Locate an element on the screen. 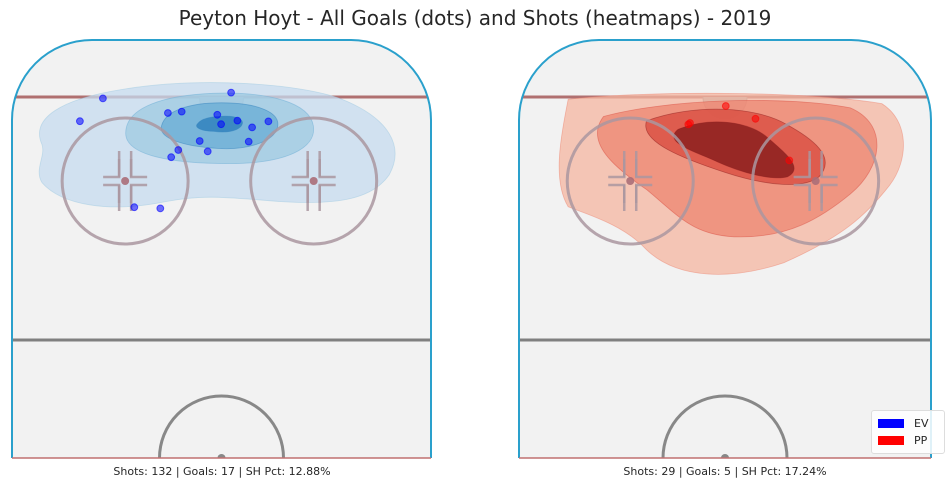 This screenshot has height=489, width=950. pp-center-dot is located at coordinates (725, 456).